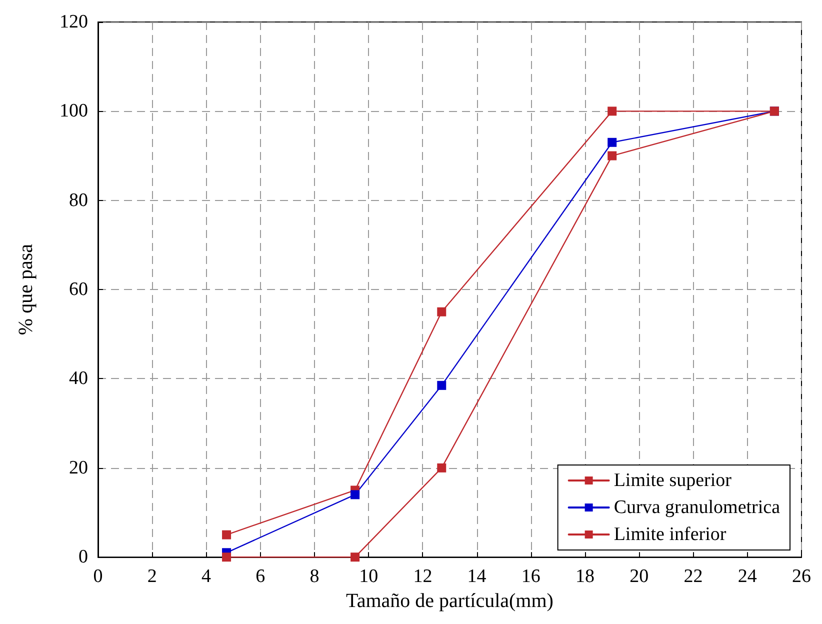  Describe the element at coordinates (422, 577) in the screenshot. I see `x-tick-label: 12` at that location.